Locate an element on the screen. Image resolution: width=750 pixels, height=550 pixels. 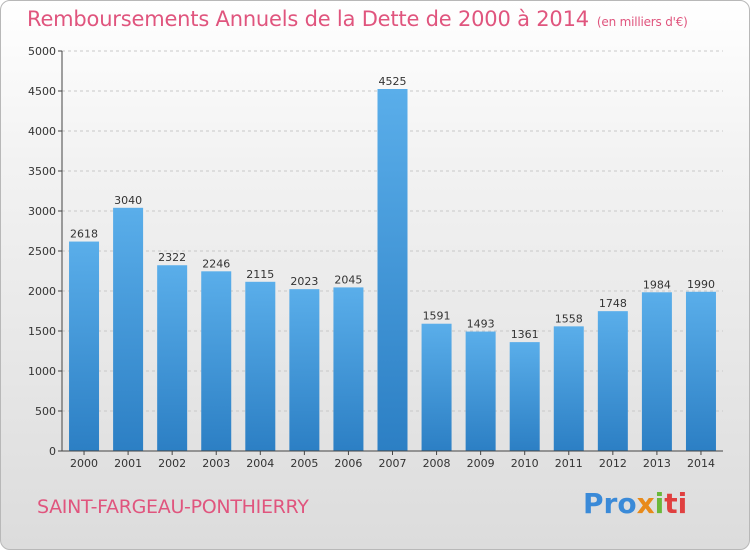
bar-value-label: 2246 is located at coordinates (216, 263).